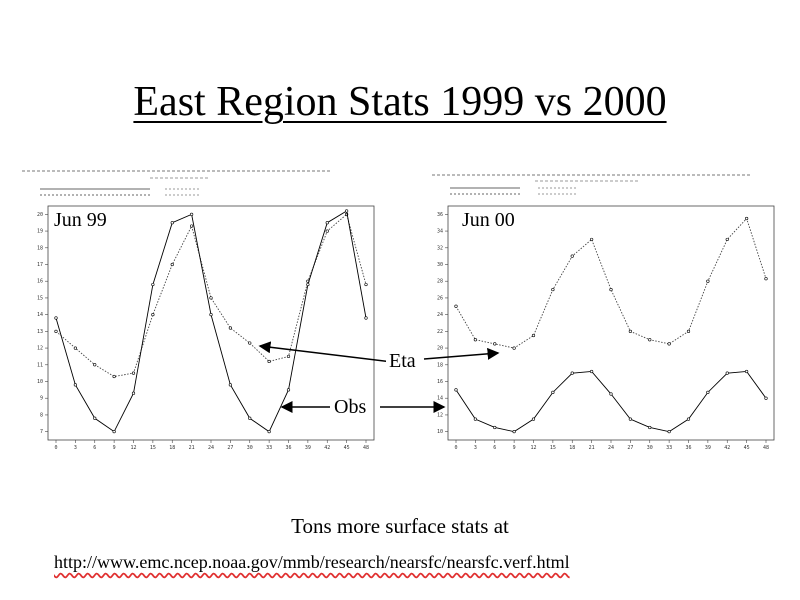  What do you see at coordinates (347, 448) in the screenshot?
I see `x-tick-label: 45` at bounding box center [347, 448].